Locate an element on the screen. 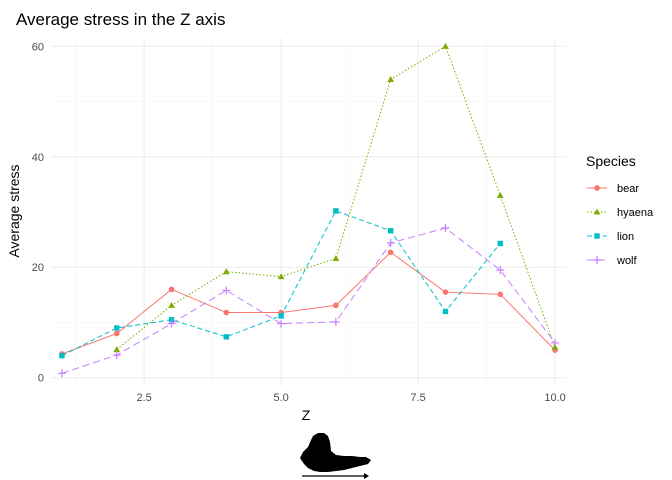  x-tick-label: 2.5 is located at coordinates (143, 398).